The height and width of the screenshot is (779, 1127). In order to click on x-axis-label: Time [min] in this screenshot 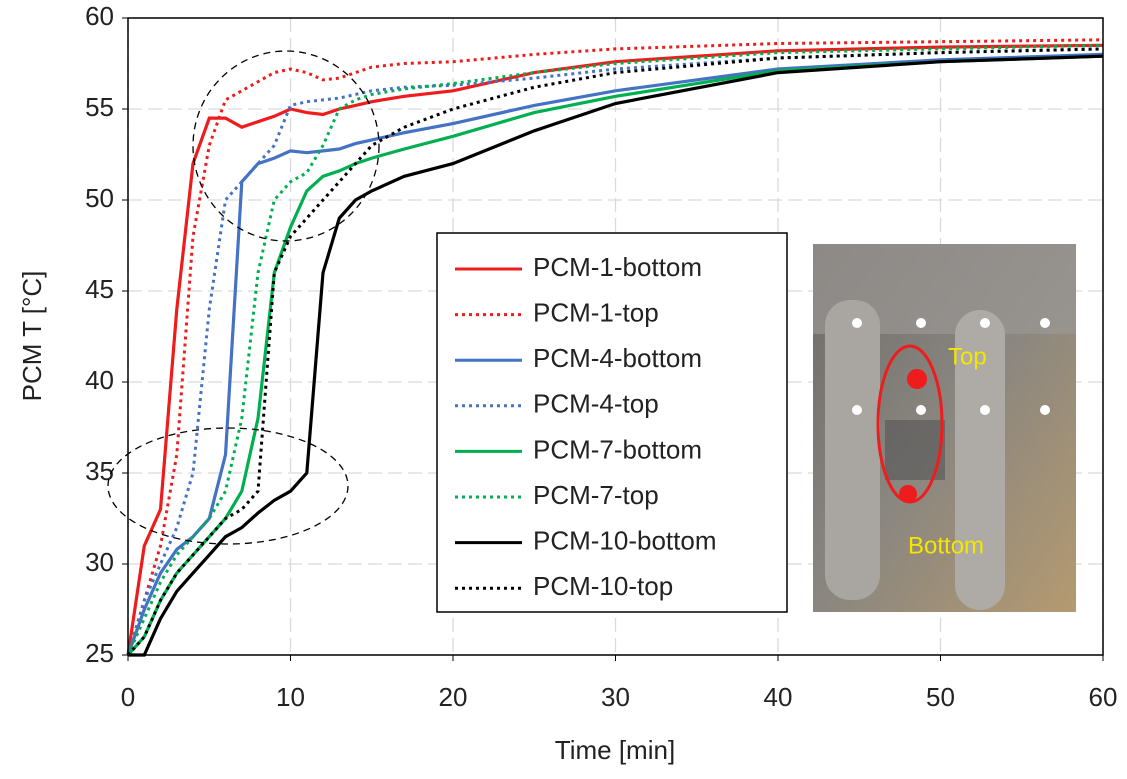, I will do `click(615, 750)`.